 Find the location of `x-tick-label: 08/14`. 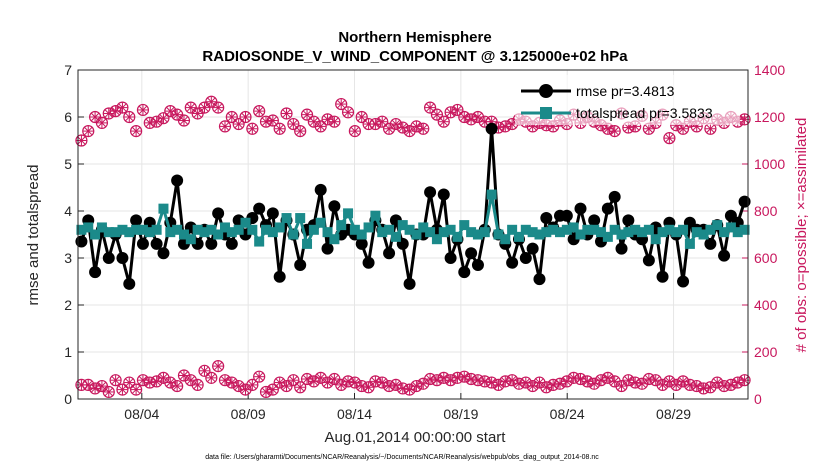

x-tick-label: 08/14 is located at coordinates (354, 414).